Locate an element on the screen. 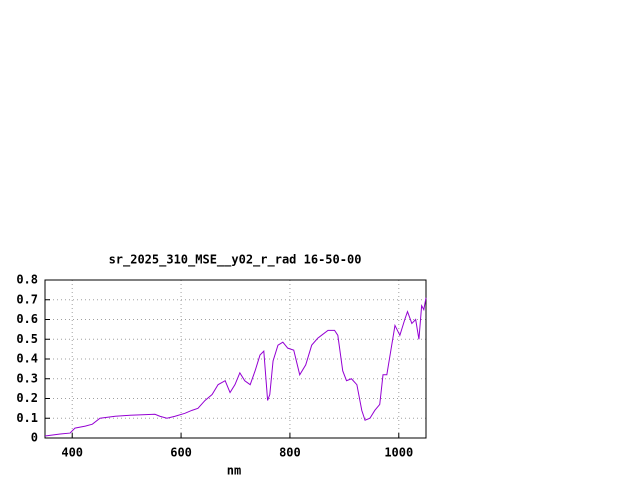 The image size is (640, 480). y-tick-label: 0.5 is located at coordinates (27, 339).